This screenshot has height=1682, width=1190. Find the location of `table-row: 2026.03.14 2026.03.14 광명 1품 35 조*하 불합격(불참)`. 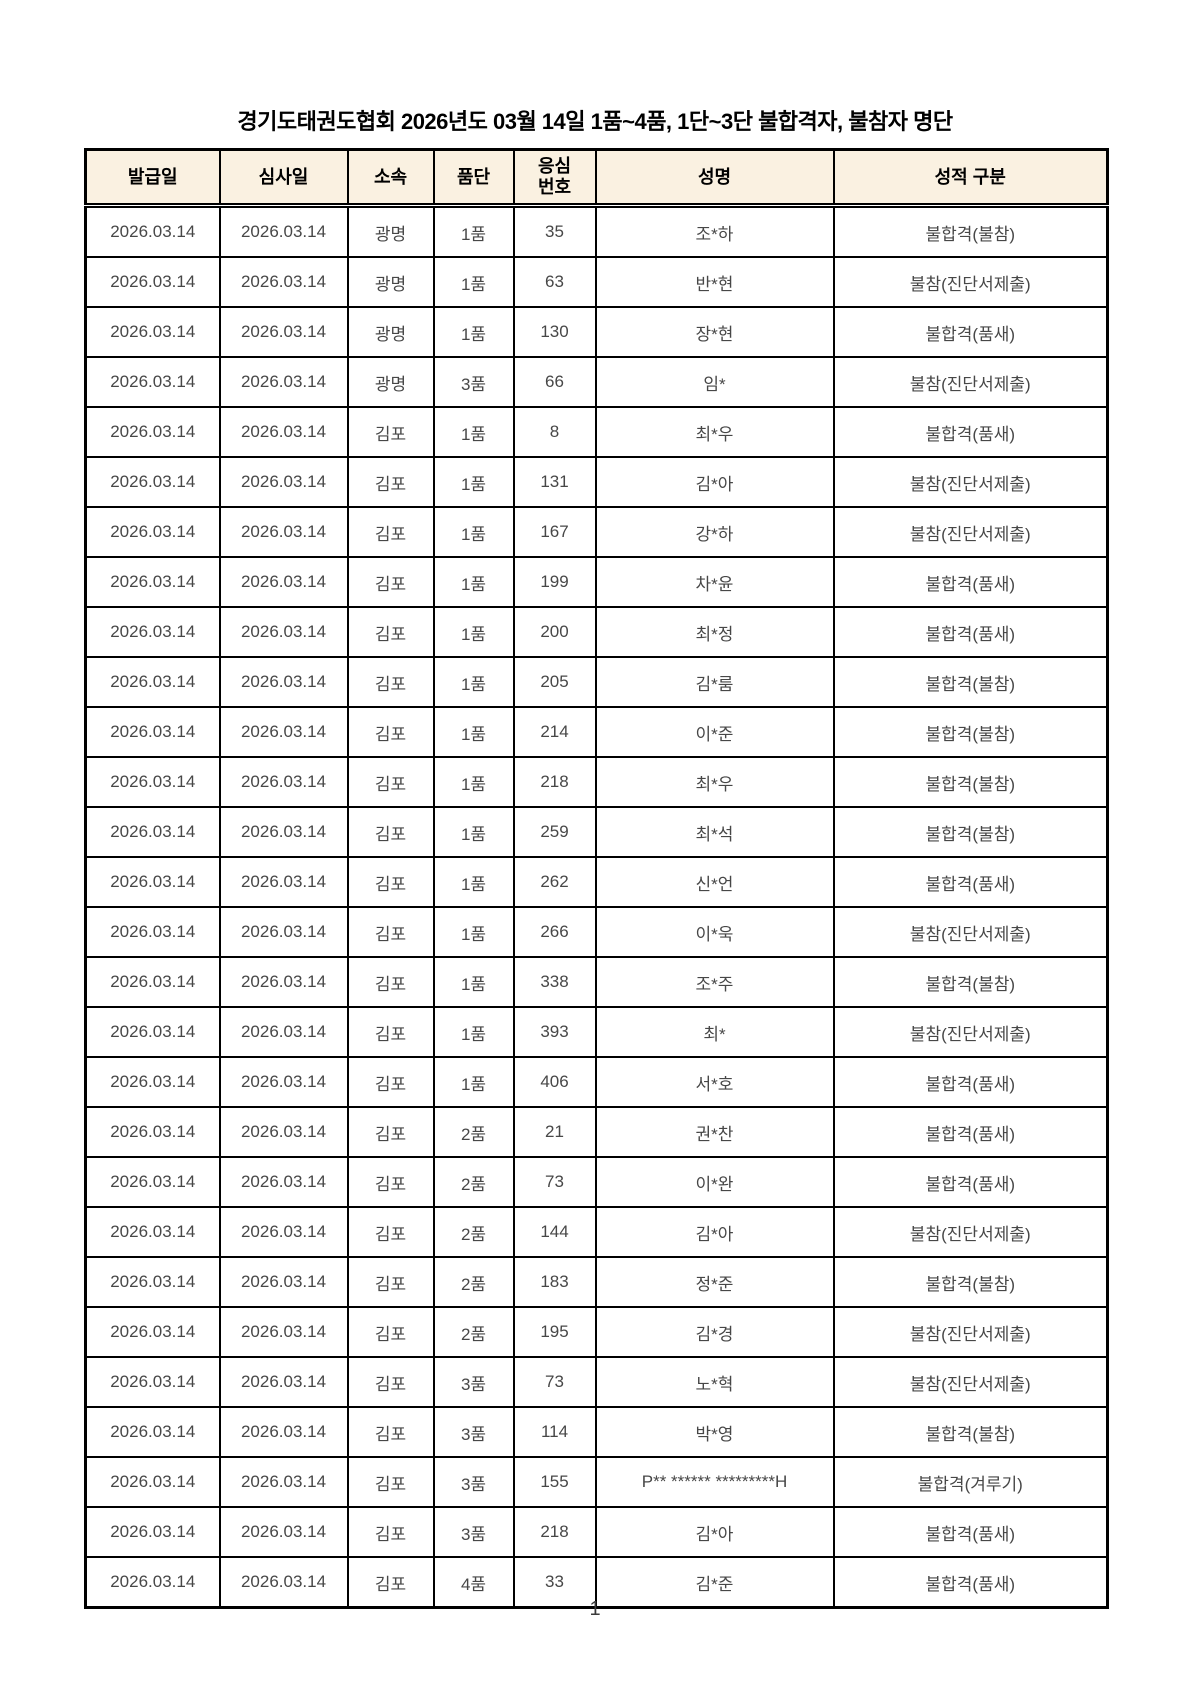

table-row: 2026.03.14 2026.03.14 광명 1품 35 조*하 불합격(불참) is located at coordinates (596, 231).